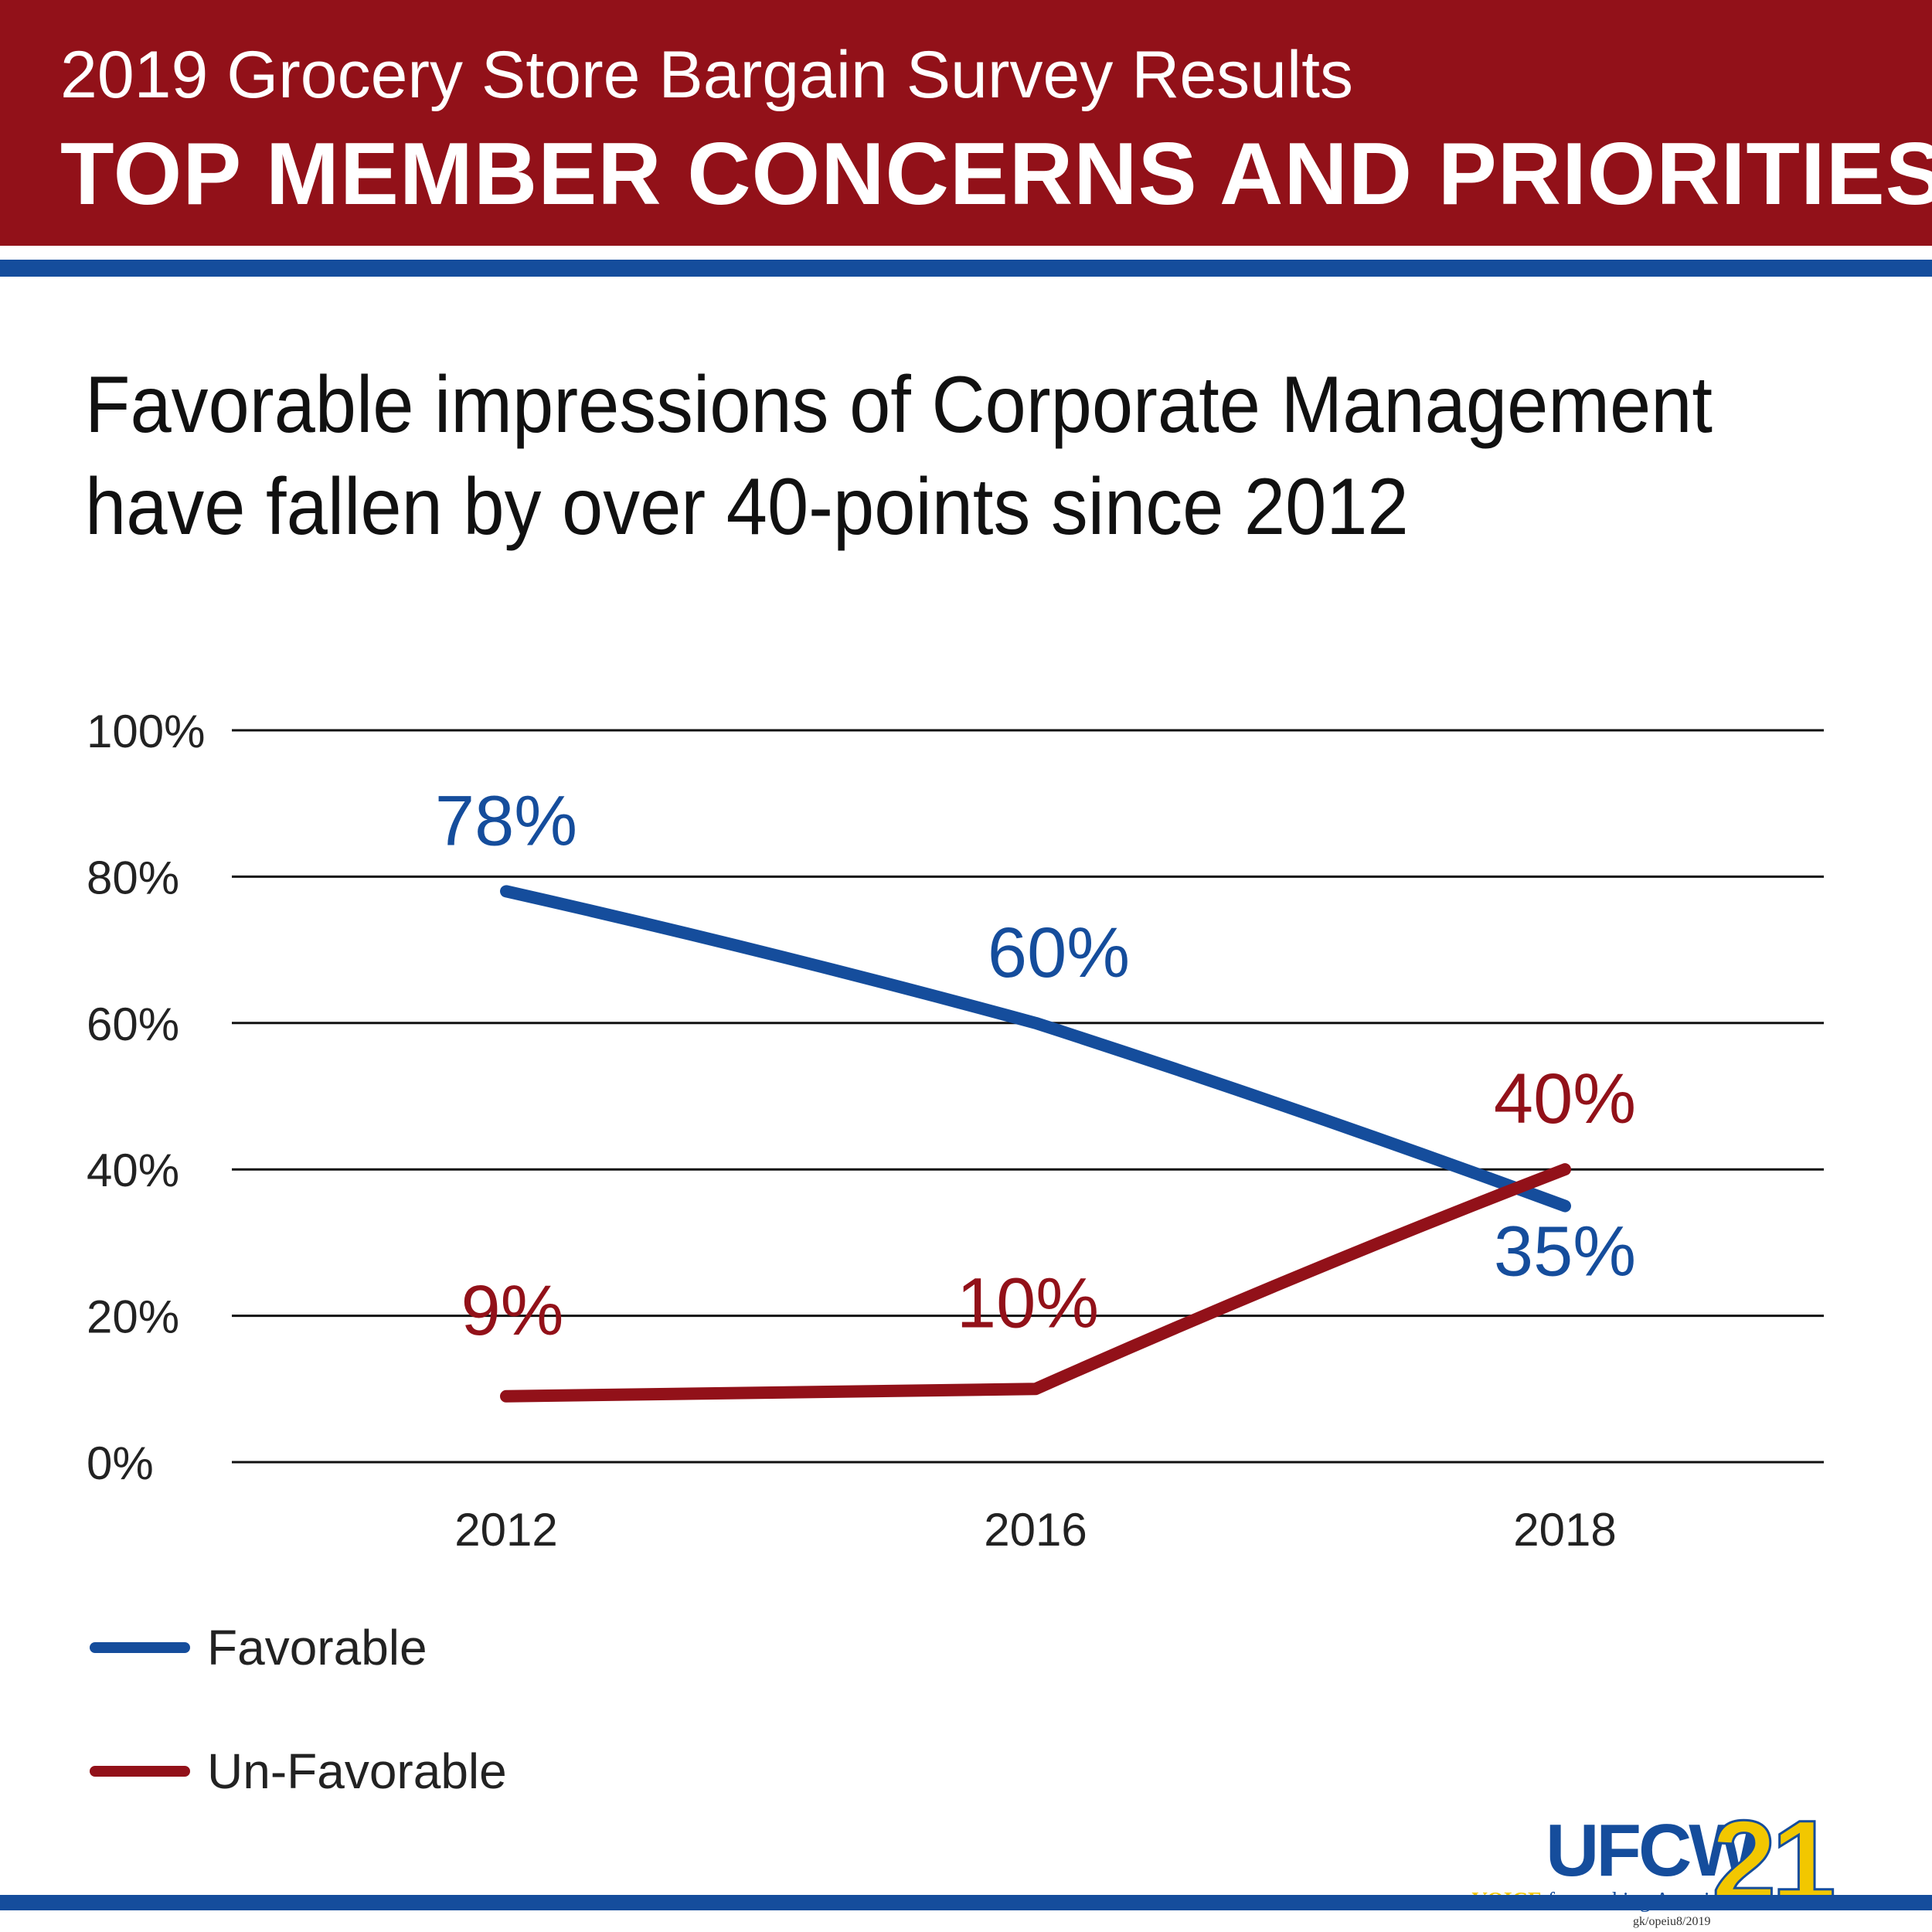 The width and height of the screenshot is (1932, 1932). What do you see at coordinates (140, 1647) in the screenshot?
I see `legend-swatch-favorable` at bounding box center [140, 1647].